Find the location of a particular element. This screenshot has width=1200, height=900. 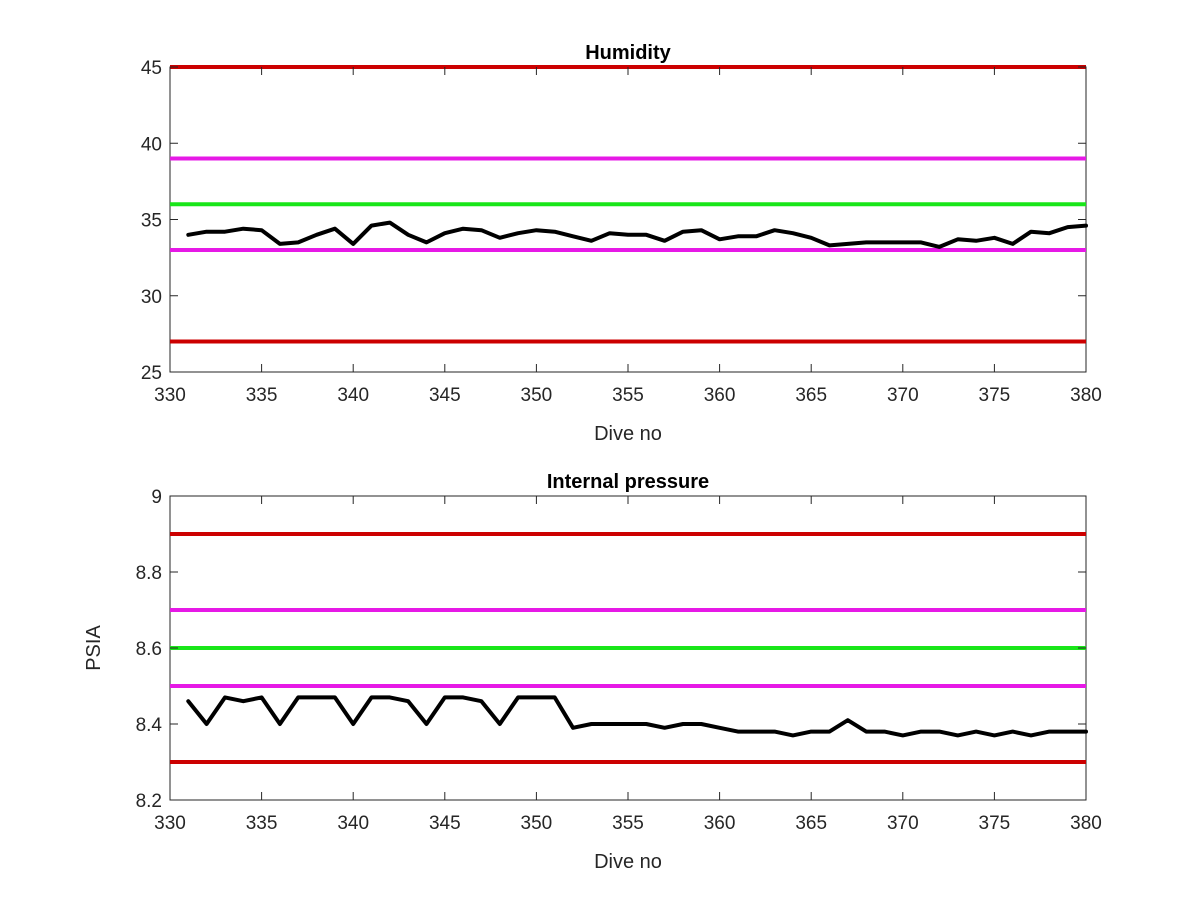

y-tick-label: 35 is located at coordinates (151, 221).